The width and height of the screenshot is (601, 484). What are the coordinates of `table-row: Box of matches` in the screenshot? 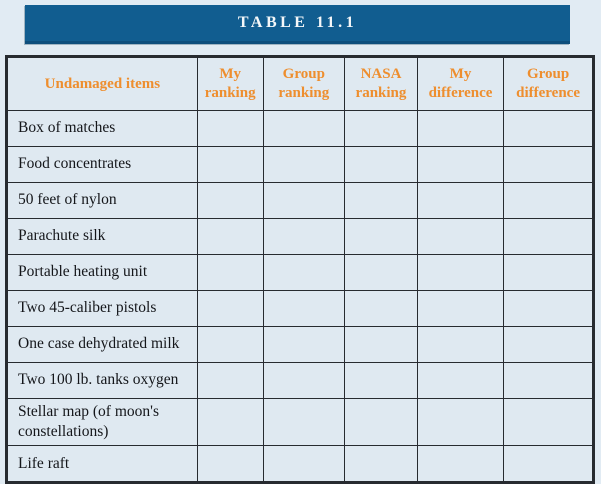 It's located at (300, 128).